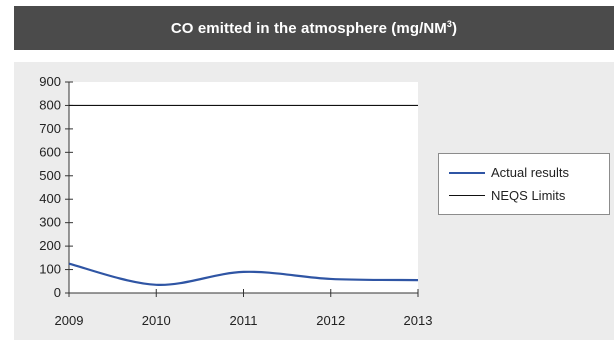  Describe the element at coordinates (530, 172) in the screenshot. I see `legend-label-actual-results: Actual results` at that location.